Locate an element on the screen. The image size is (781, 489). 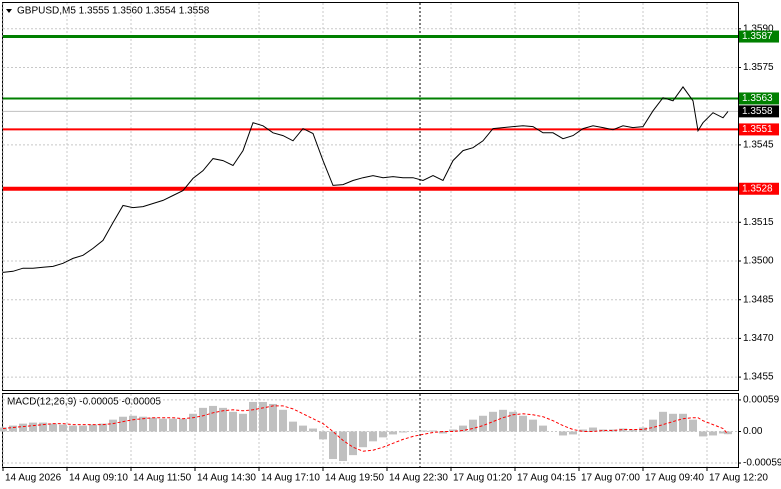
level-label: 1.3528 is located at coordinates (757, 188).